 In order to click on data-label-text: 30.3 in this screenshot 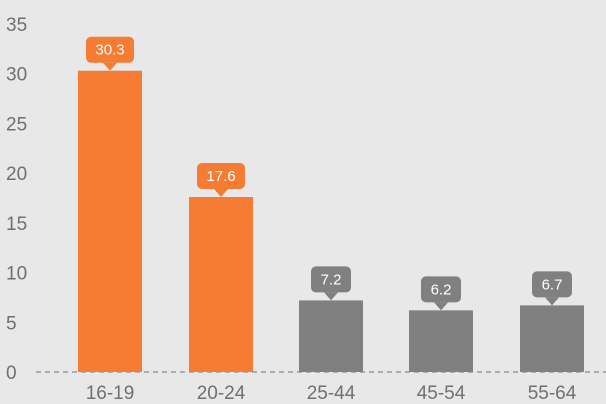, I will do `click(109, 50)`.